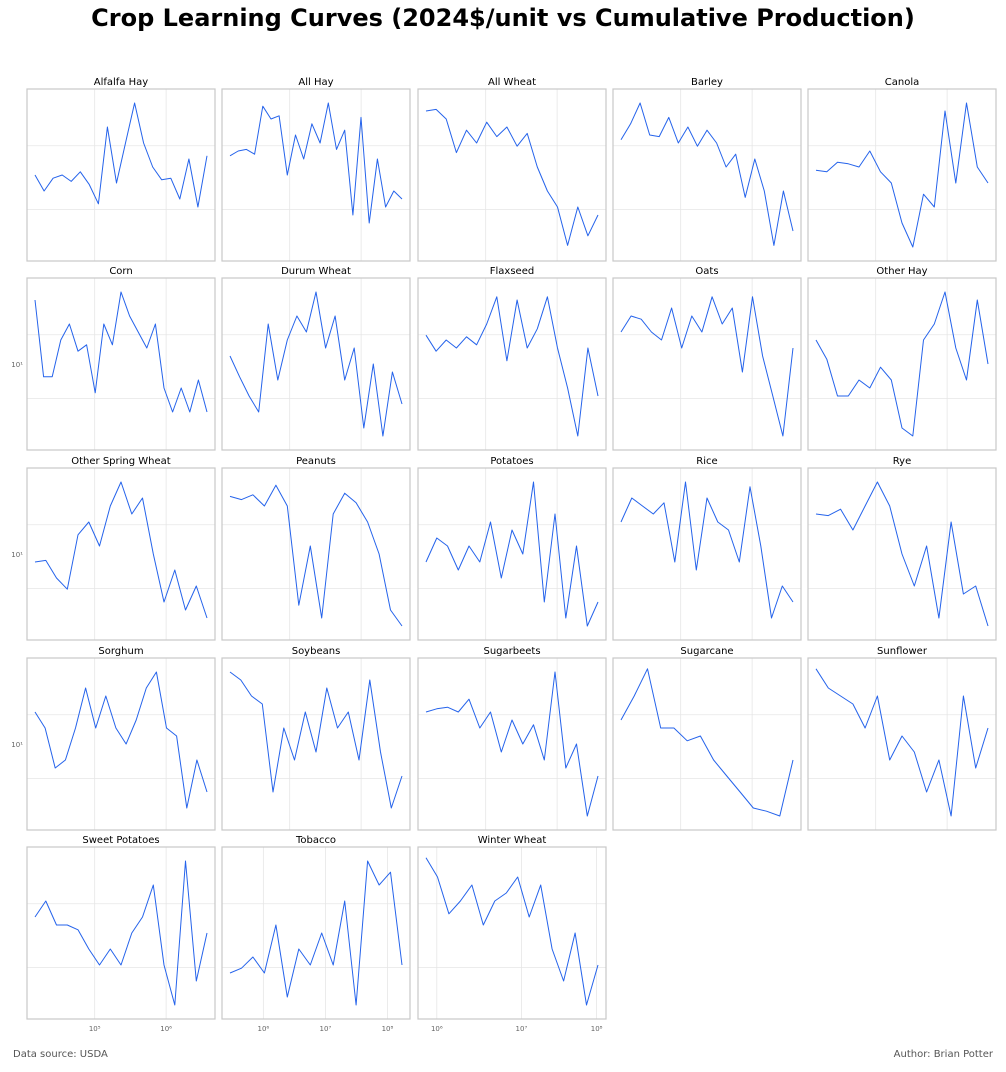 This screenshot has height=1072, width=1006. What do you see at coordinates (95, 1029) in the screenshot?
I see `x-tick-label: 10⁵` at bounding box center [95, 1029].